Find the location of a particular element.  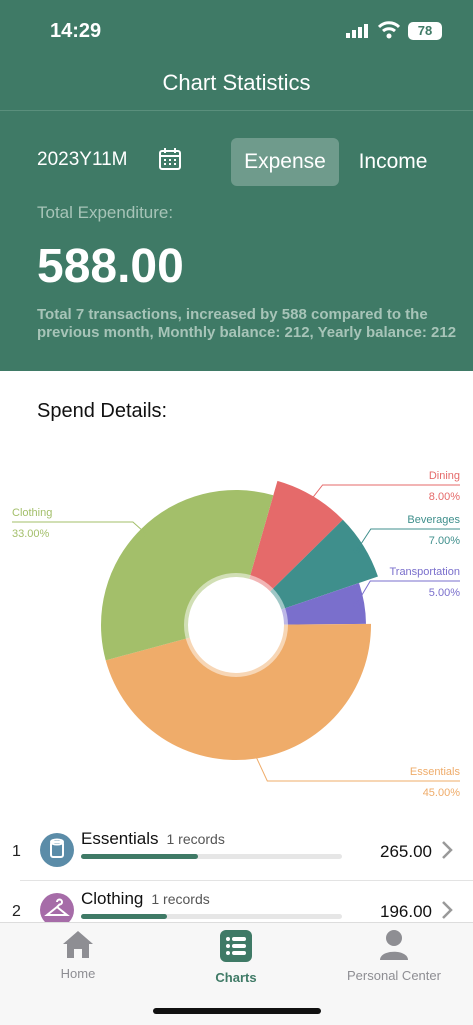

list-icon is located at coordinates (236, 946).